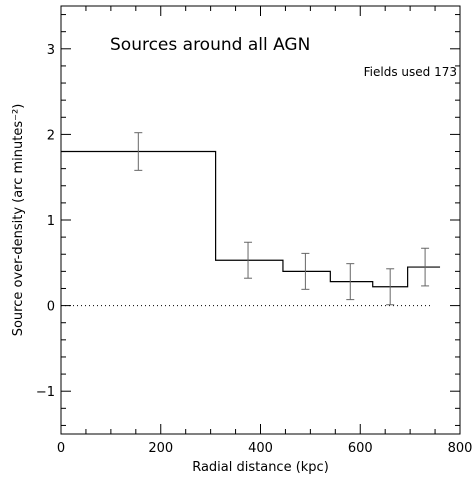 The width and height of the screenshot is (476, 477). I want to click on chart-annotation-title: Sources around all AGN, so click(210, 45).